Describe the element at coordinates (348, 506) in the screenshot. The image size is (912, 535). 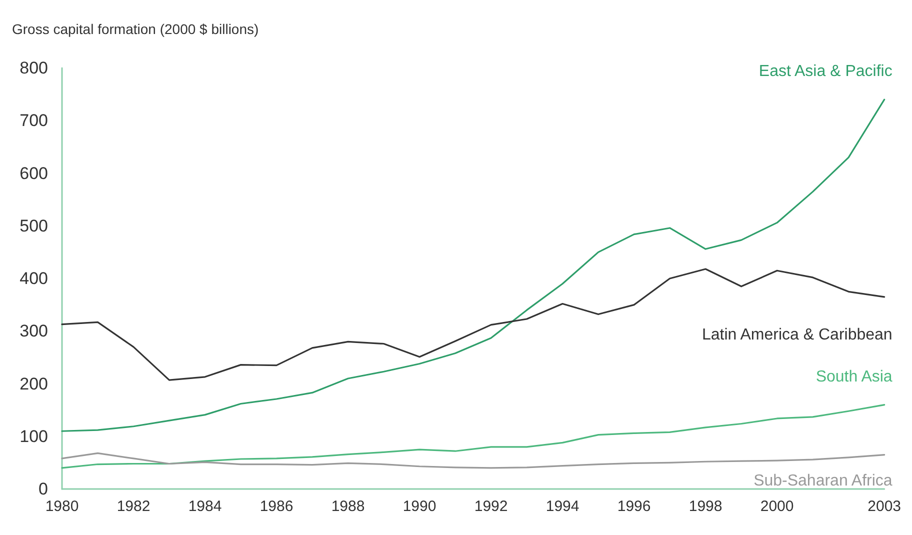
I see `x-tick-label: 1988` at that location.